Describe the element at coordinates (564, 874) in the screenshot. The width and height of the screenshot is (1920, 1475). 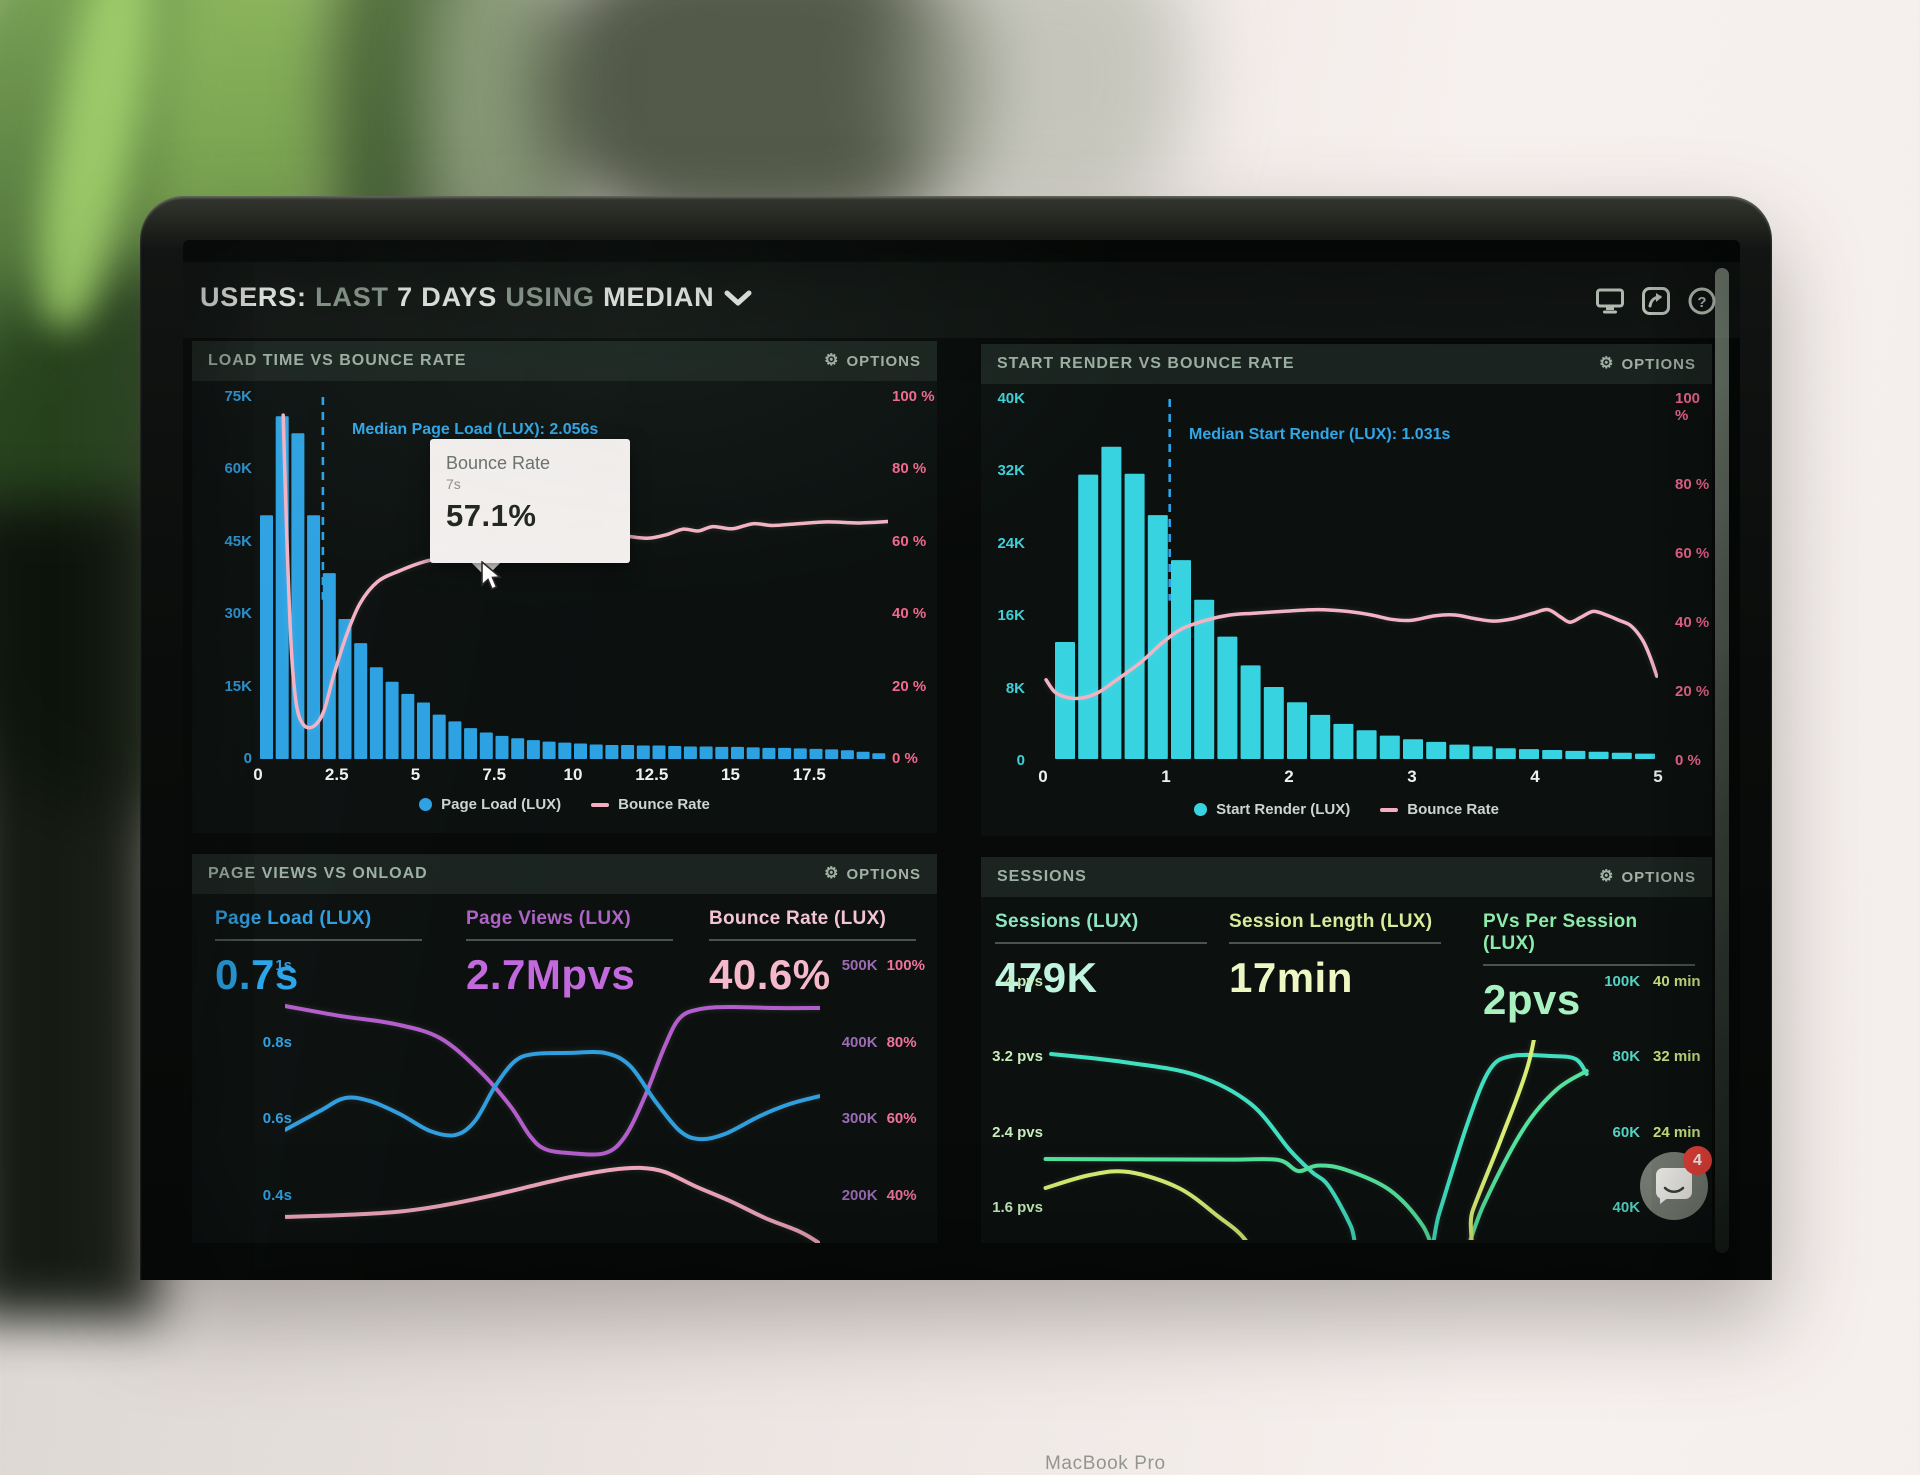
I see `panel-page-views-header: PAGE VIEWS VS ONLOAD ⚙ OPTIONS` at that location.